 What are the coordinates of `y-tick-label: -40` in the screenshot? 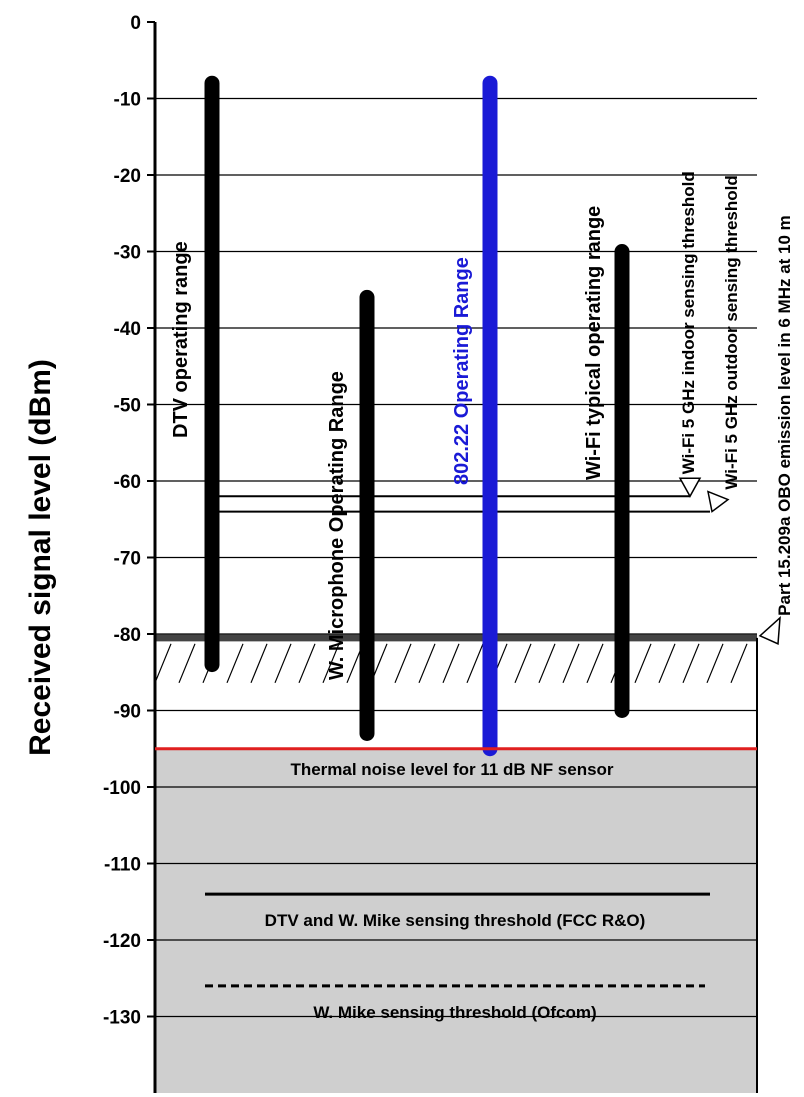 It's located at (127, 329).